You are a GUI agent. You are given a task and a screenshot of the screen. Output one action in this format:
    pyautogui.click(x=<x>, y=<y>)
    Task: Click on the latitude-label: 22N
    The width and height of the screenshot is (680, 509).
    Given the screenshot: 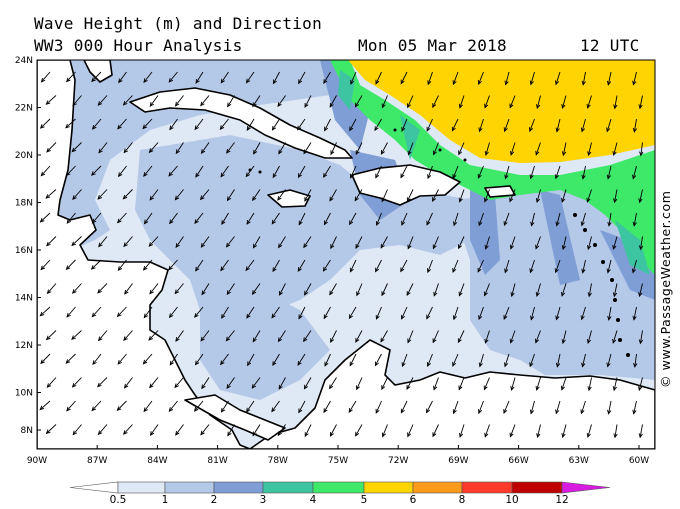 What is the action you would take?
    pyautogui.click(x=24, y=109)
    